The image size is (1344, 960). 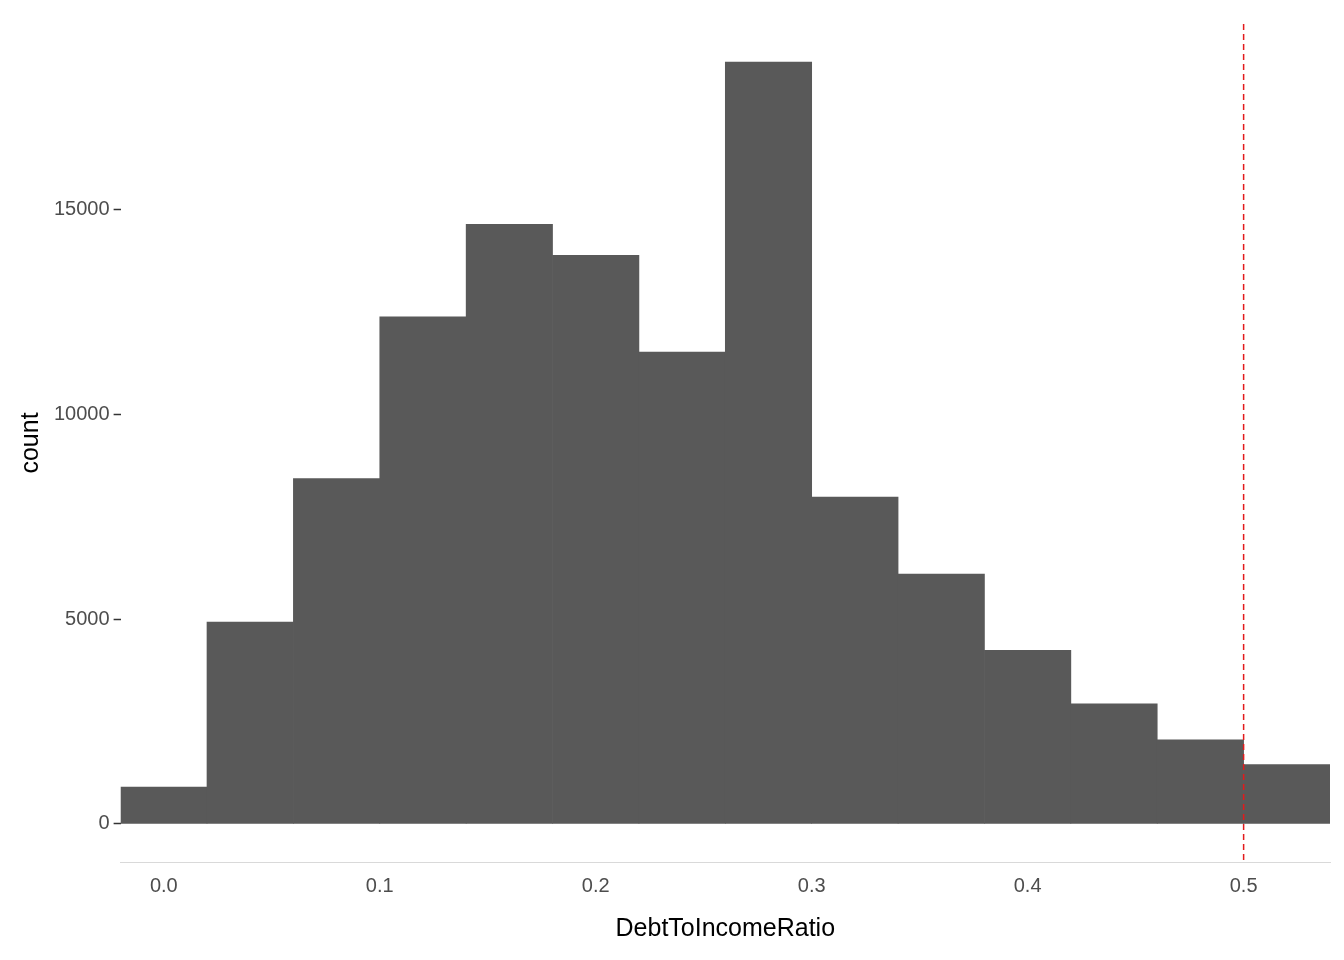 What do you see at coordinates (595, 884) in the screenshot?
I see `x-tick-label: 0.2` at bounding box center [595, 884].